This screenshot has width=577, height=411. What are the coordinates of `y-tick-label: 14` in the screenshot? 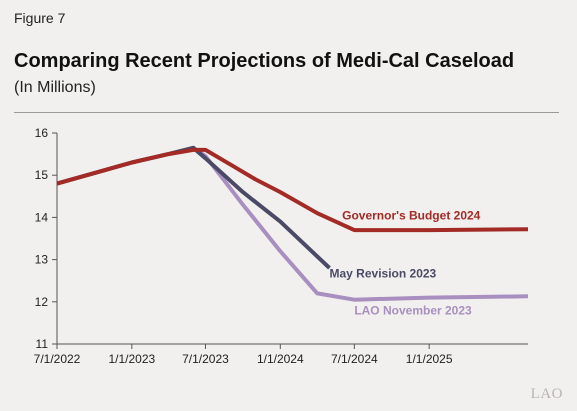 It's located at (42, 217).